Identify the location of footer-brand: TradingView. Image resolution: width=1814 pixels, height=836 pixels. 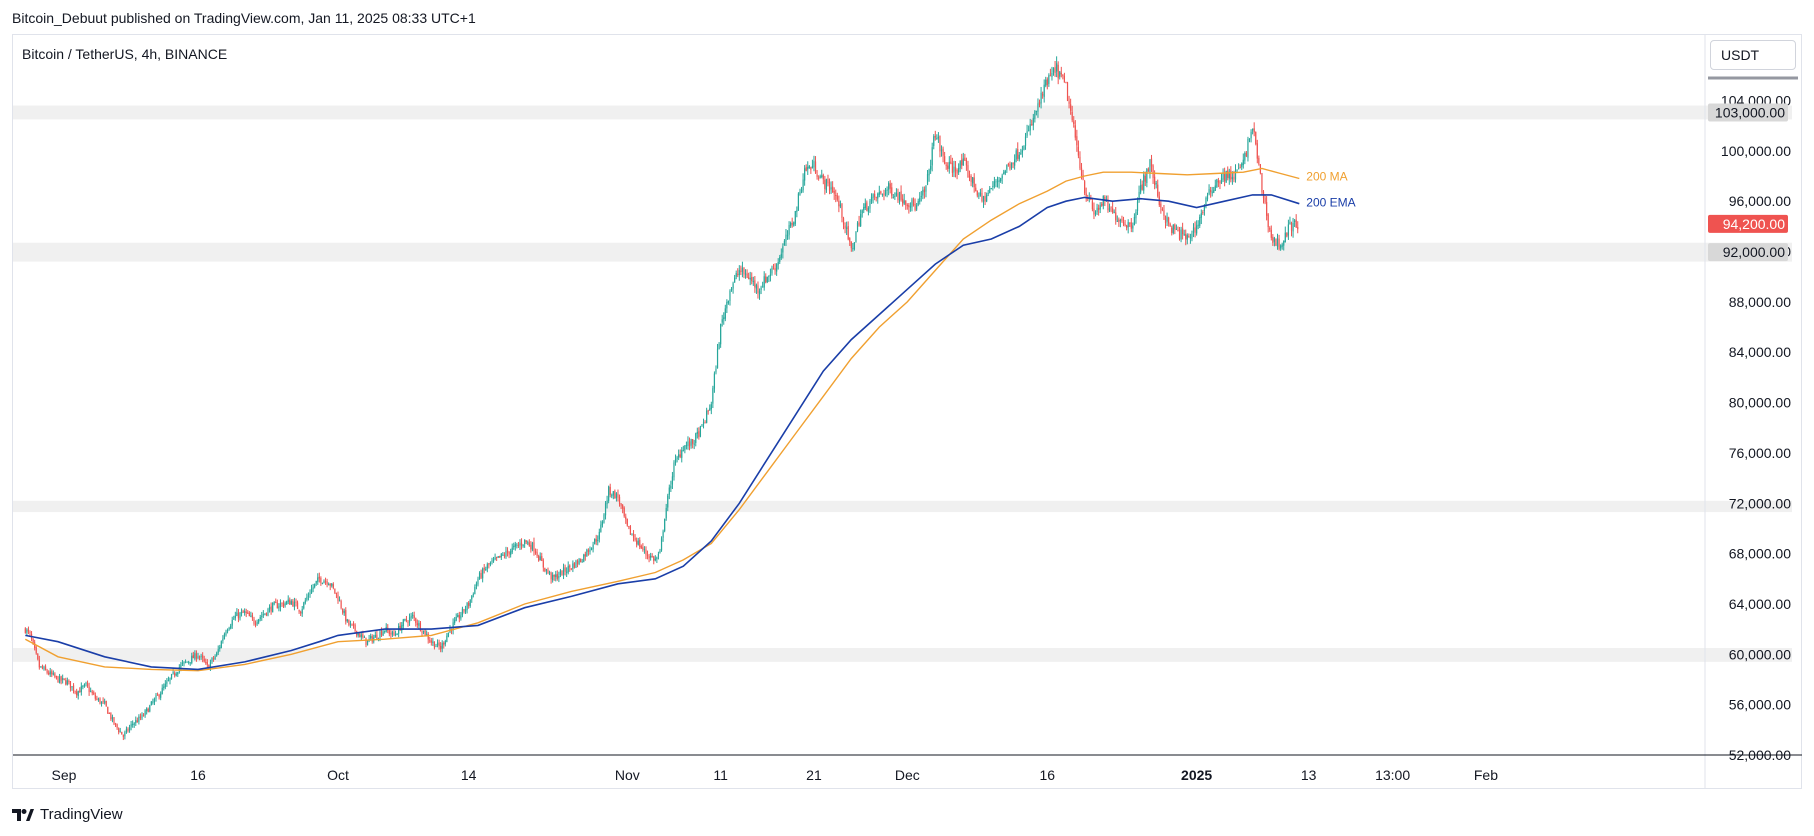
(67, 814).